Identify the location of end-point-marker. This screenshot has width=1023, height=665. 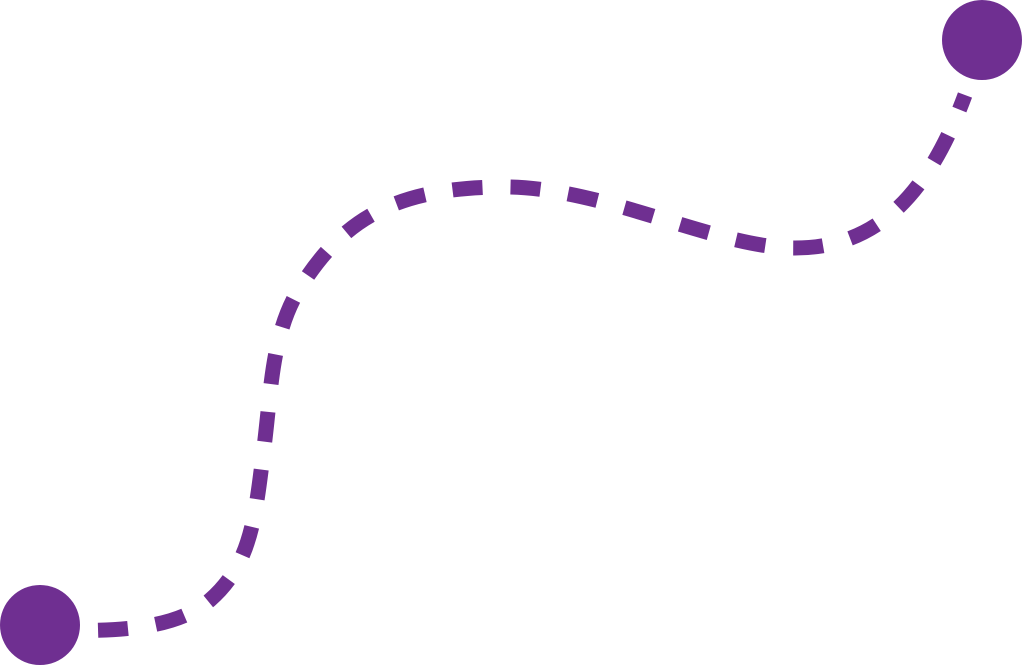
(982, 40).